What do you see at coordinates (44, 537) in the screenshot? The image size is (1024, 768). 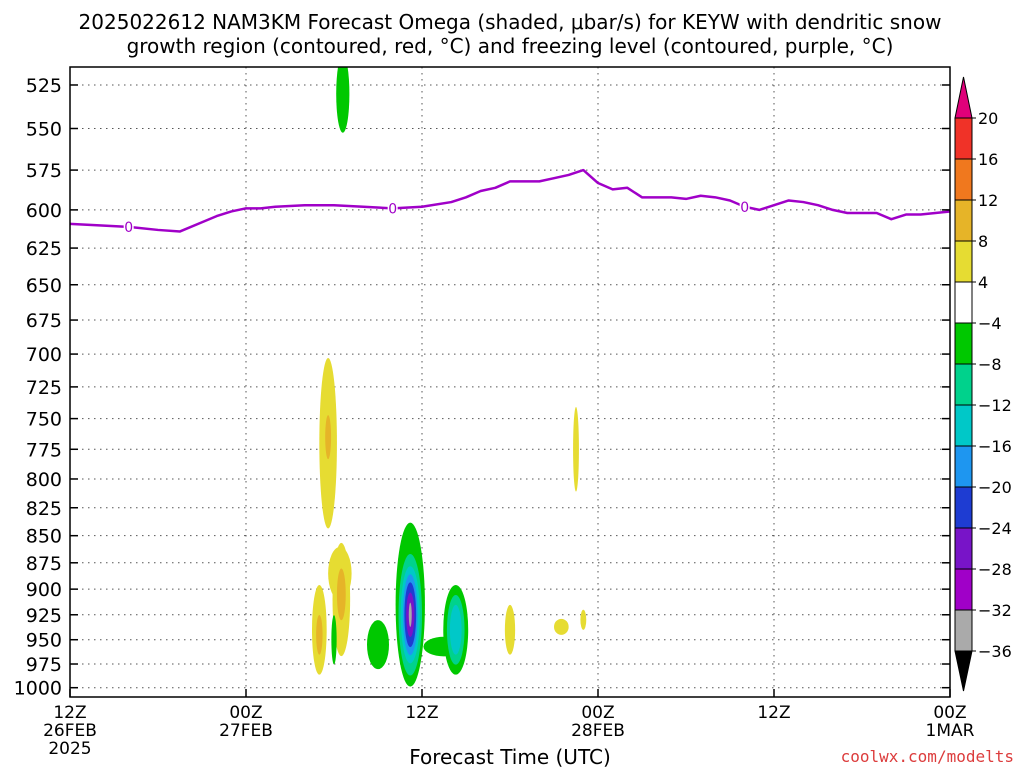 I see `y-tick-label: 850` at bounding box center [44, 537].